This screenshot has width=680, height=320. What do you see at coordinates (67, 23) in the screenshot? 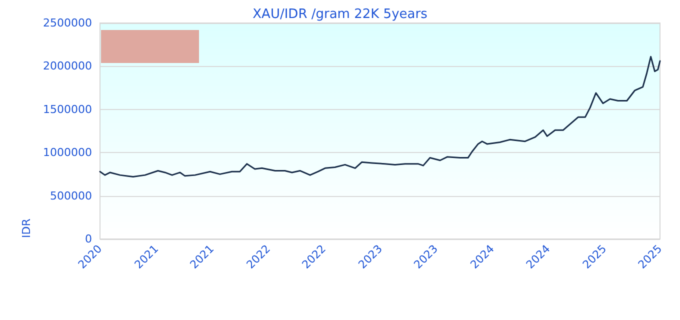
I see `y-tick-label: 2500000` at bounding box center [67, 23].